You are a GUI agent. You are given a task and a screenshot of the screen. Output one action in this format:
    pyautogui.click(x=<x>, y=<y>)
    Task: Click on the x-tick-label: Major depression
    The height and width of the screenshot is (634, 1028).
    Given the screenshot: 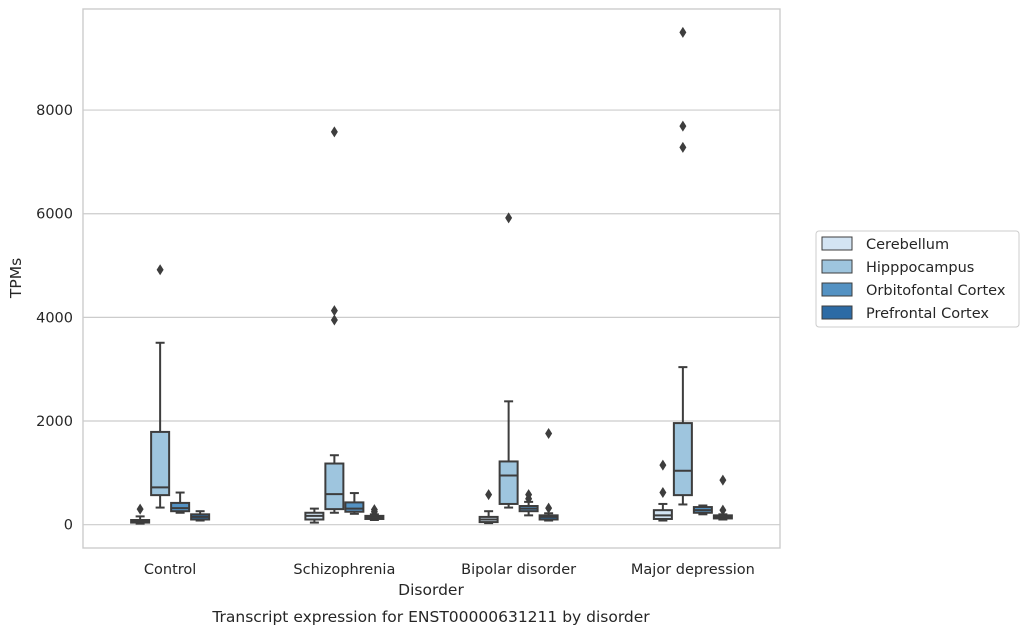 What is the action you would take?
    pyautogui.click(x=693, y=570)
    